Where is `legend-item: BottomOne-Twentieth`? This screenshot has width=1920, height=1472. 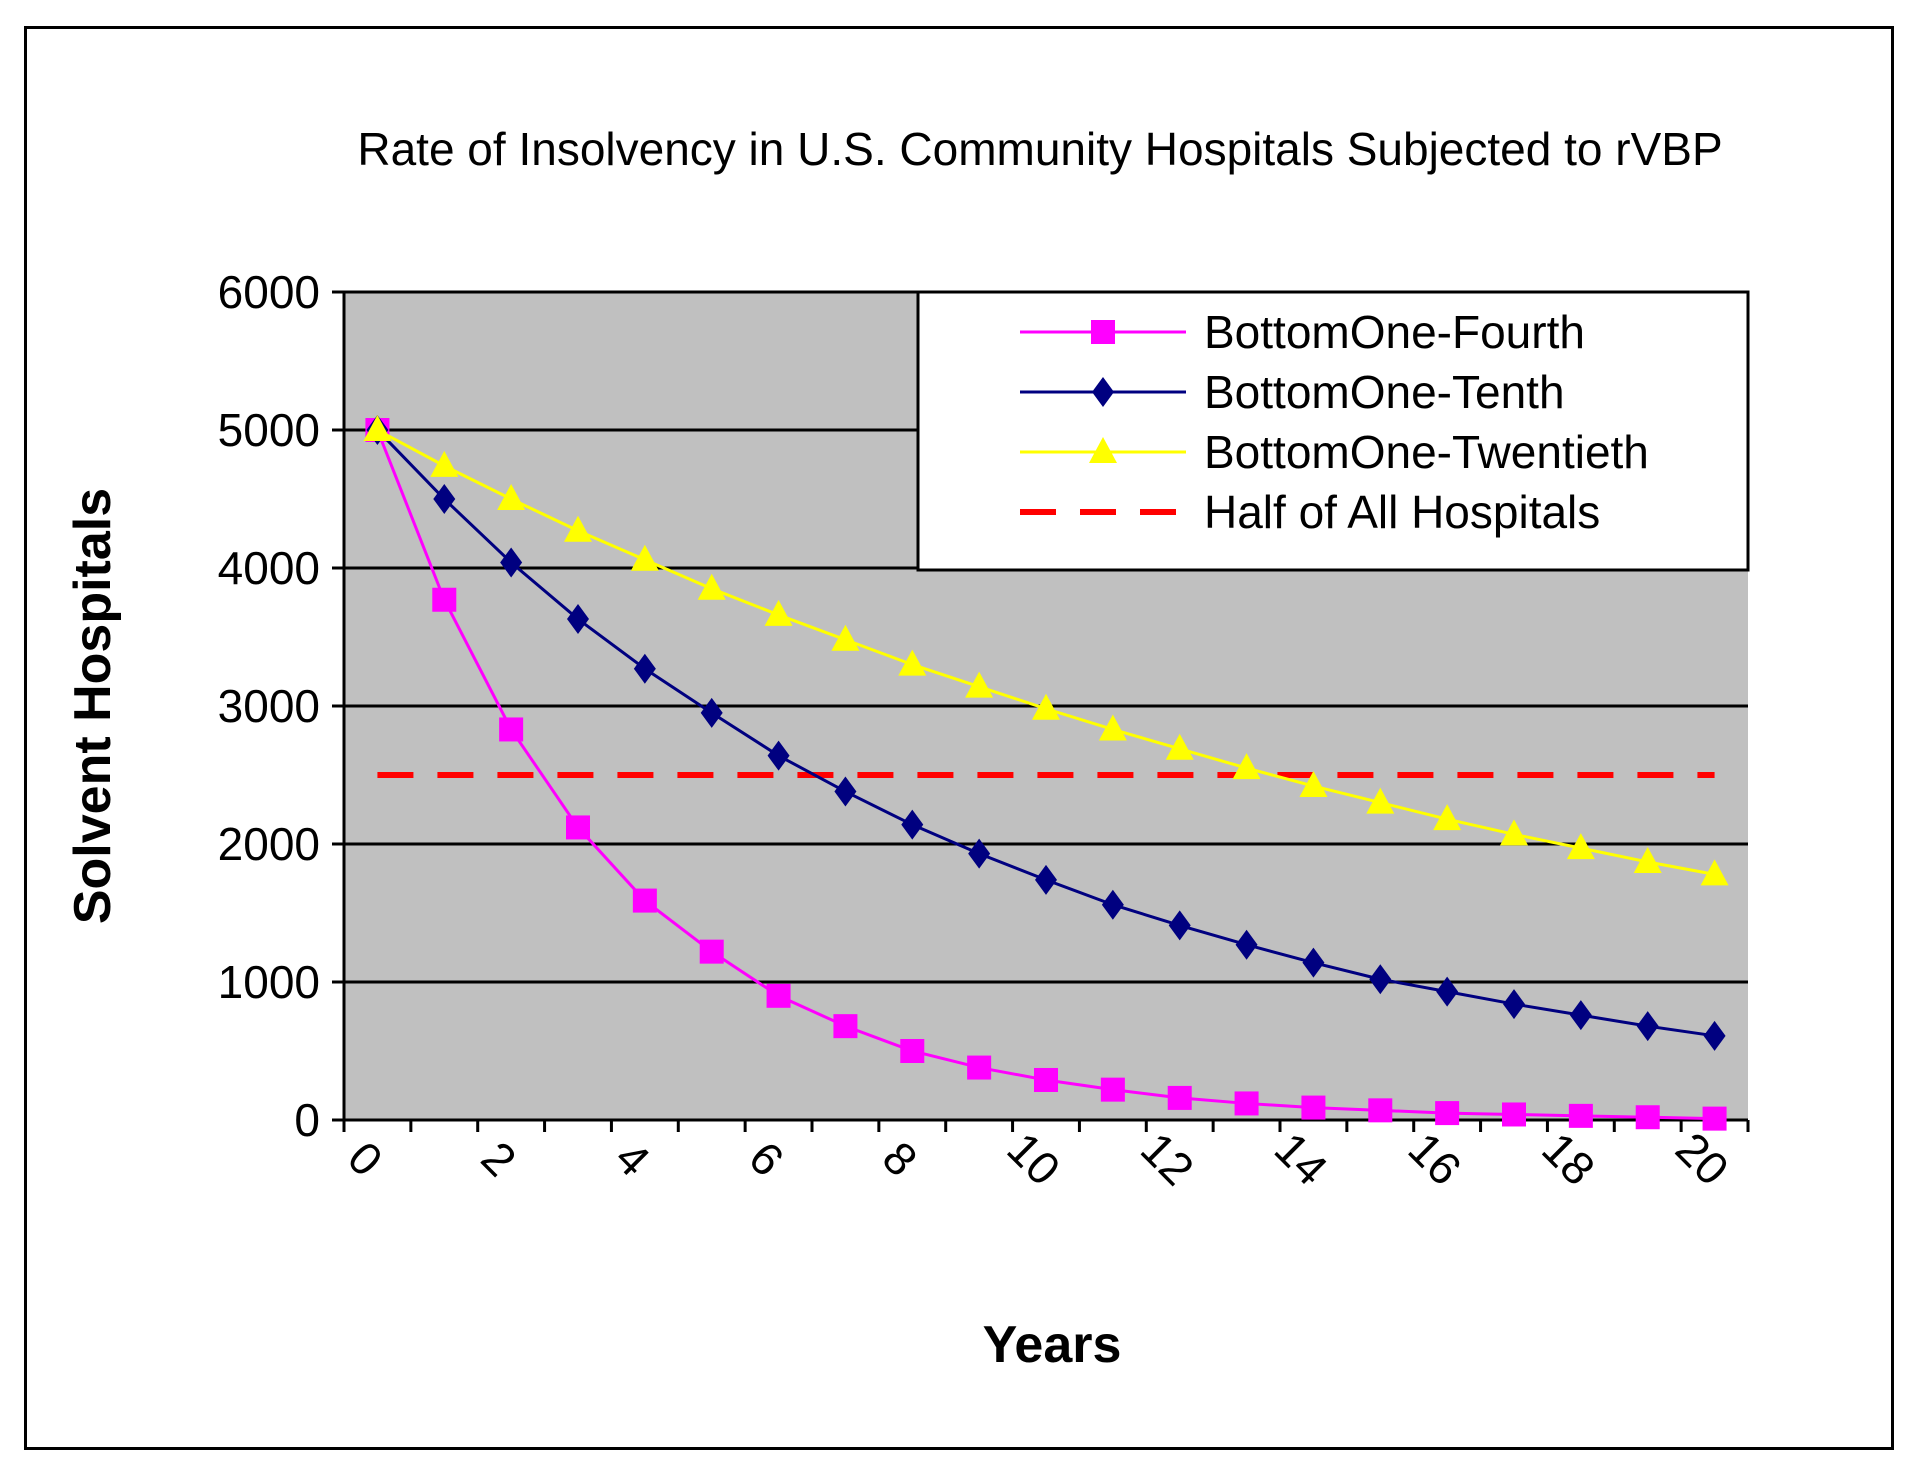 legend-item: BottomOne-Twentieth is located at coordinates (1334, 452).